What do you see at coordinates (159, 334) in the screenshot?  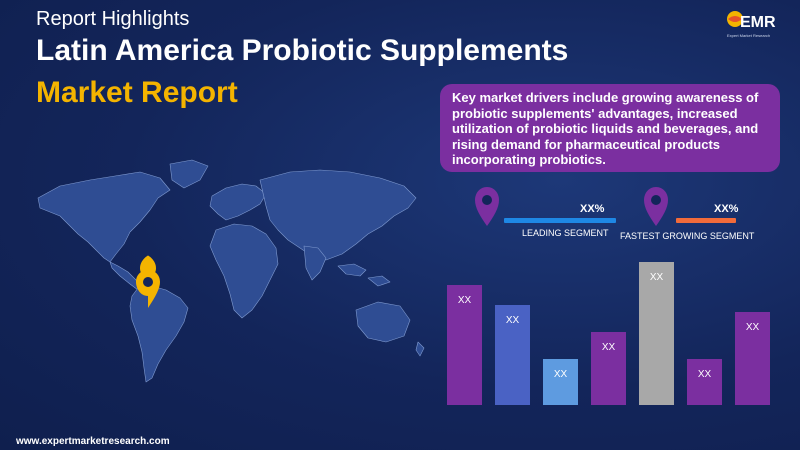 I see `south-america-shape` at bounding box center [159, 334].